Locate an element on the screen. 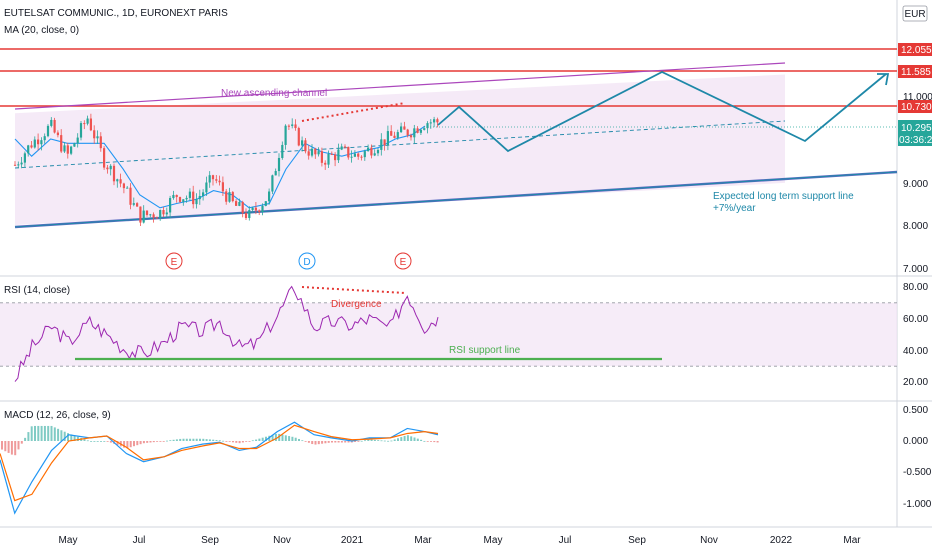  event-marker-earnings-2: E is located at coordinates (403, 261).